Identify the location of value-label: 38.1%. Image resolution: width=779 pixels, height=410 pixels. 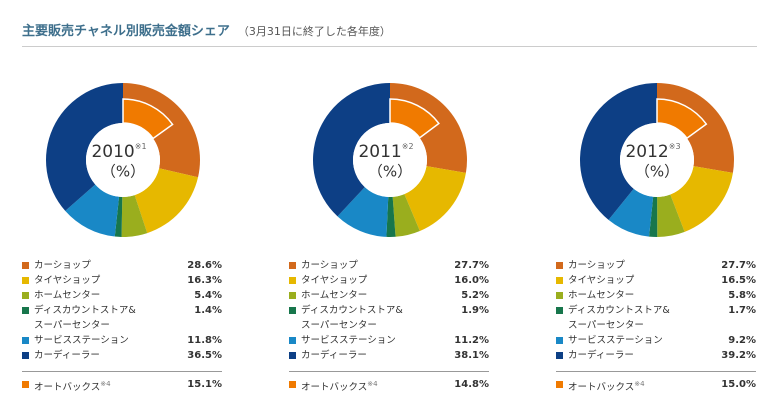
(471, 355).